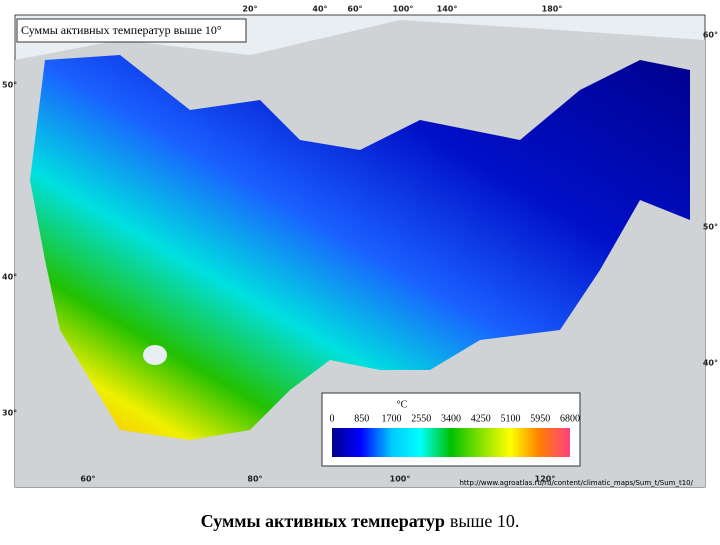 The height and width of the screenshot is (545, 720). What do you see at coordinates (552, 9) in the screenshot?
I see `longitude-label: 180°` at bounding box center [552, 9].